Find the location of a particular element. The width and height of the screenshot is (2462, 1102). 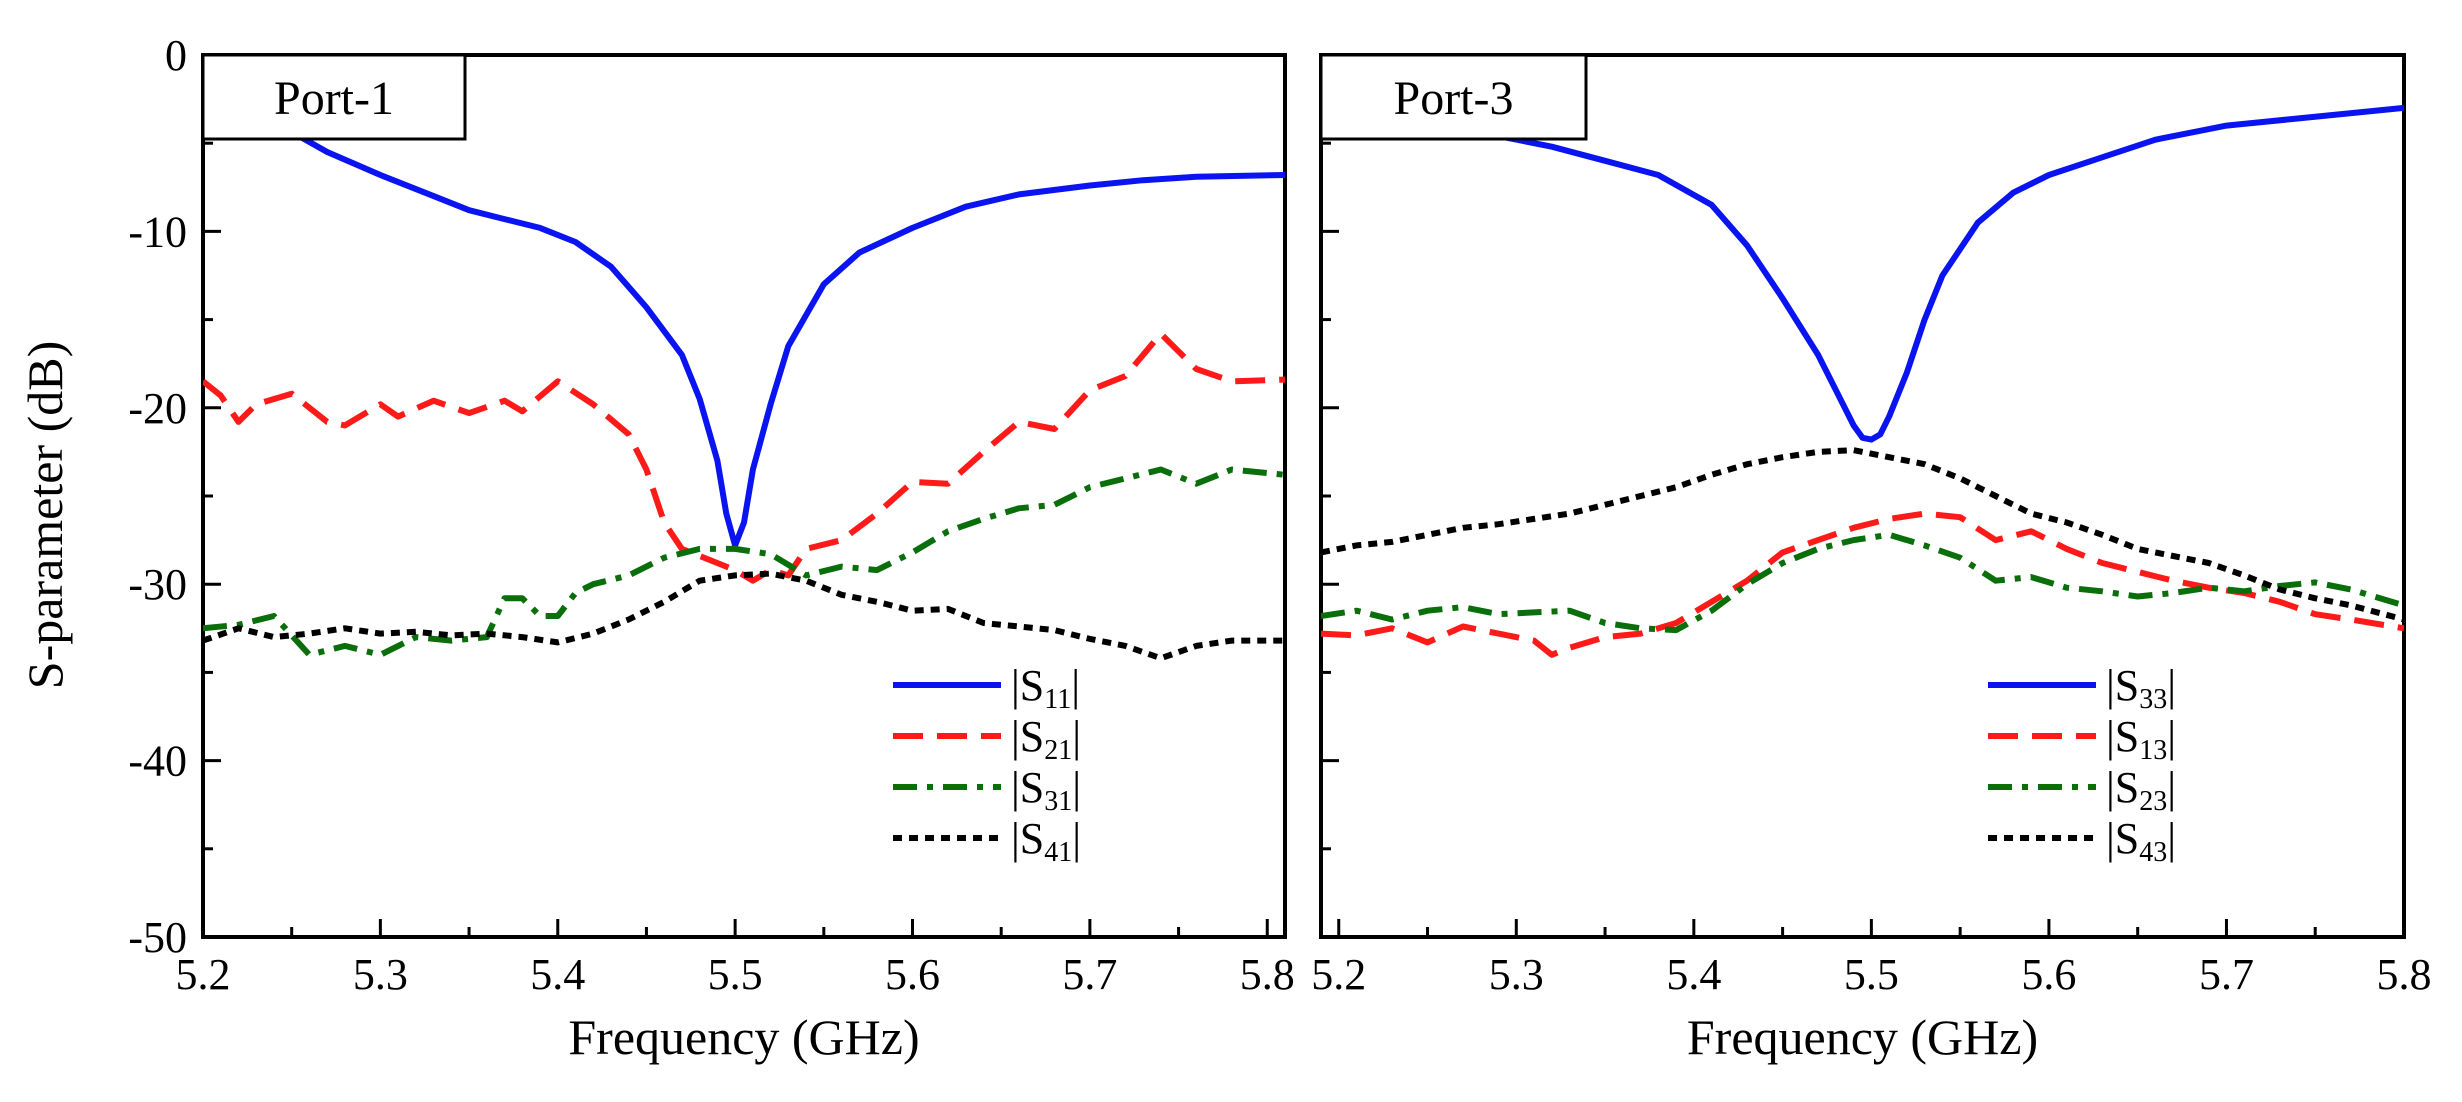

y-tick-label: -20 is located at coordinates (157, 408).